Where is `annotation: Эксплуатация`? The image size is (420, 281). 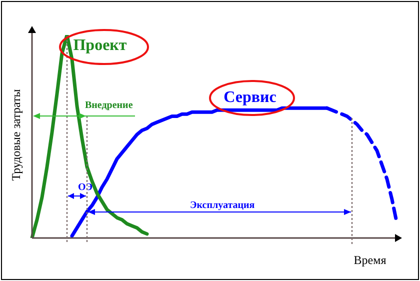 annotation: Эксплуатация is located at coordinates (223, 205).